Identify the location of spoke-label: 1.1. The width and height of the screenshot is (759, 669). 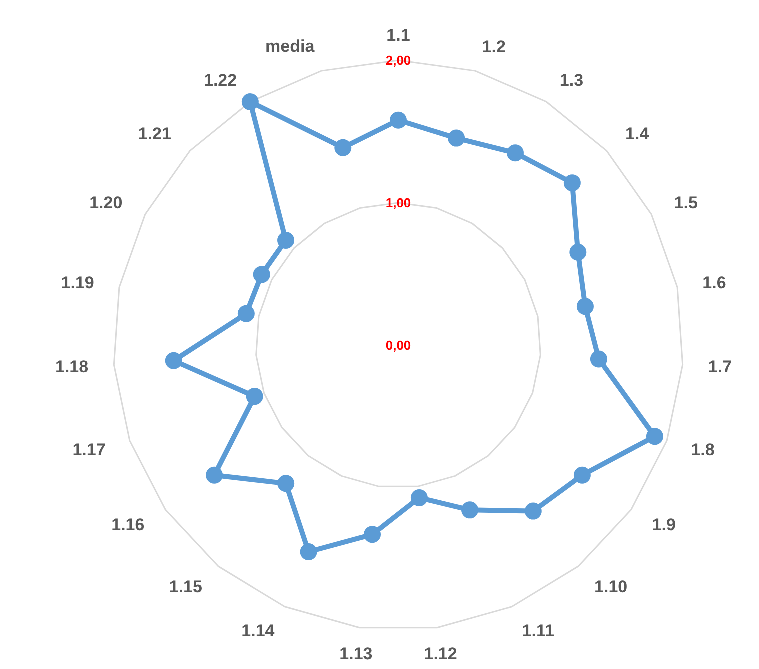
(398, 35).